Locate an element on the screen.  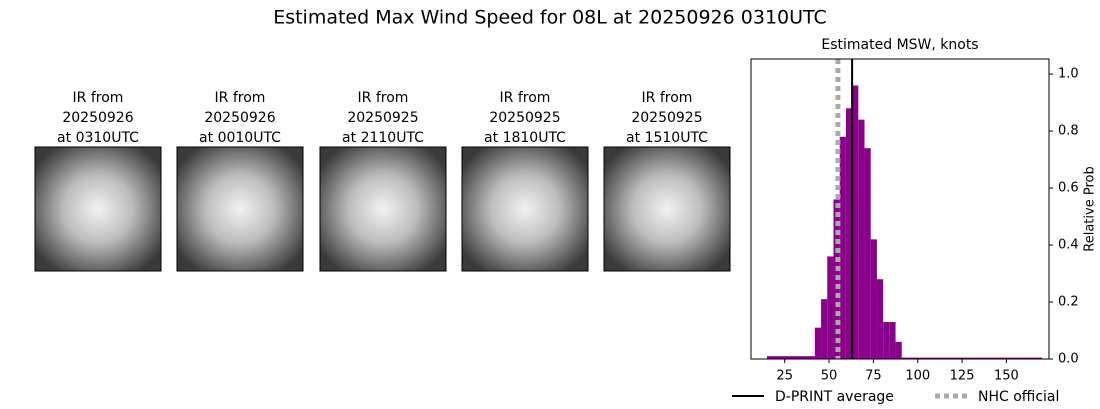
panel-label: at 2110UTC is located at coordinates (383, 138).